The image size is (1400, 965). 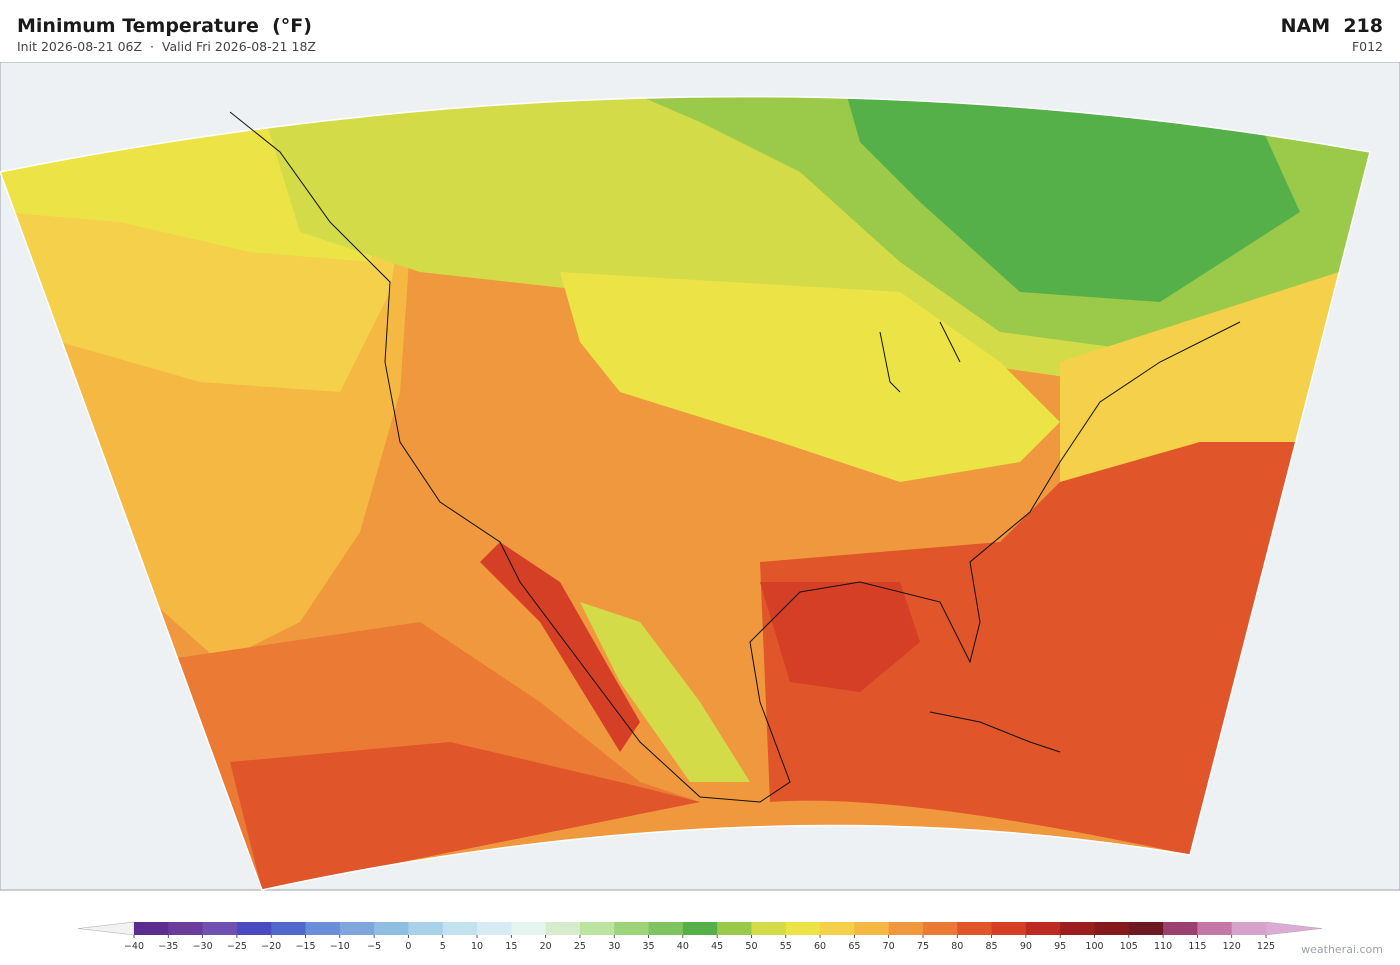 I want to click on field-ocean-s, so click(x=465, y=816).